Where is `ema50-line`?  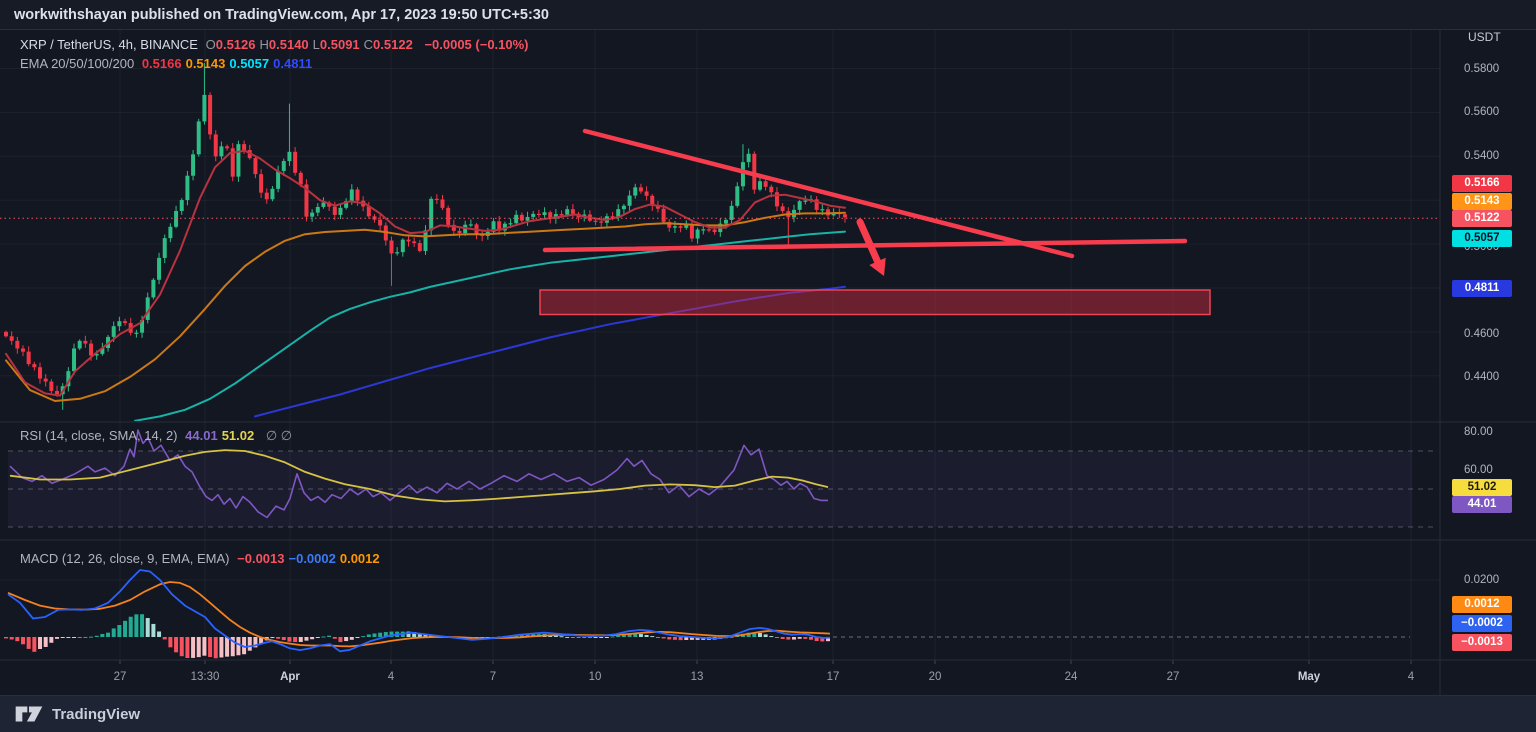
ema50-line is located at coordinates (425, 306).